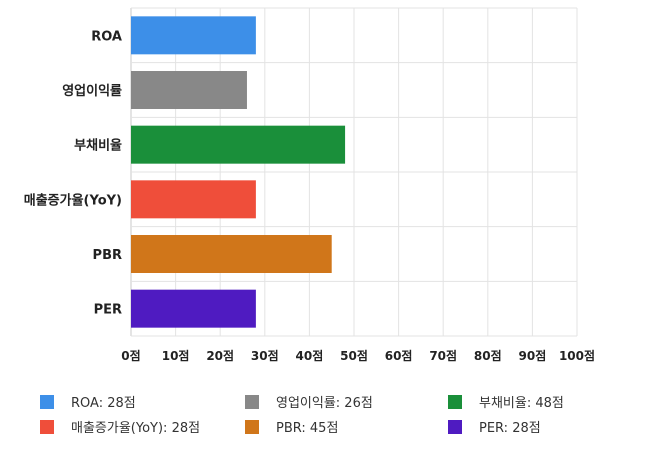 Image resolution: width=650 pixels, height=450 pixels. I want to click on x-tick-label: 0점, so click(130, 355).